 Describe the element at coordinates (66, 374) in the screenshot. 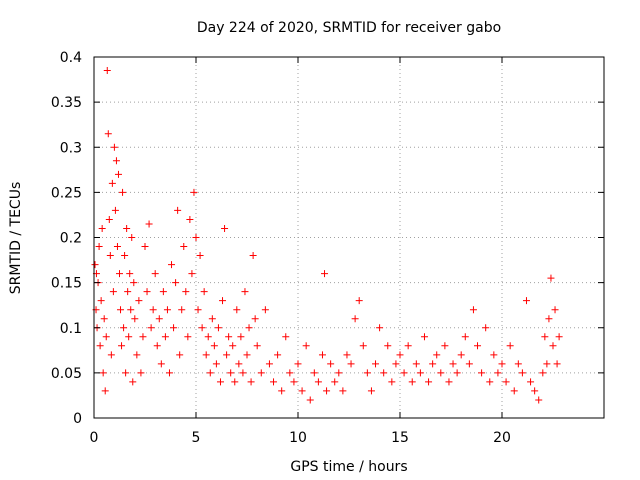

I see `y-tick-label: 0.05` at that location.